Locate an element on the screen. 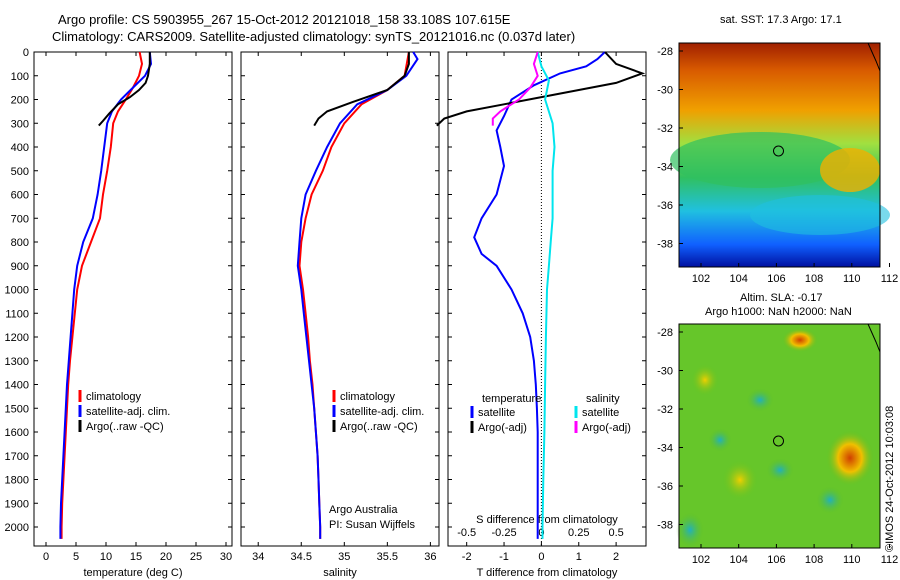  y-tick-label: 100 is located at coordinates (20, 77).